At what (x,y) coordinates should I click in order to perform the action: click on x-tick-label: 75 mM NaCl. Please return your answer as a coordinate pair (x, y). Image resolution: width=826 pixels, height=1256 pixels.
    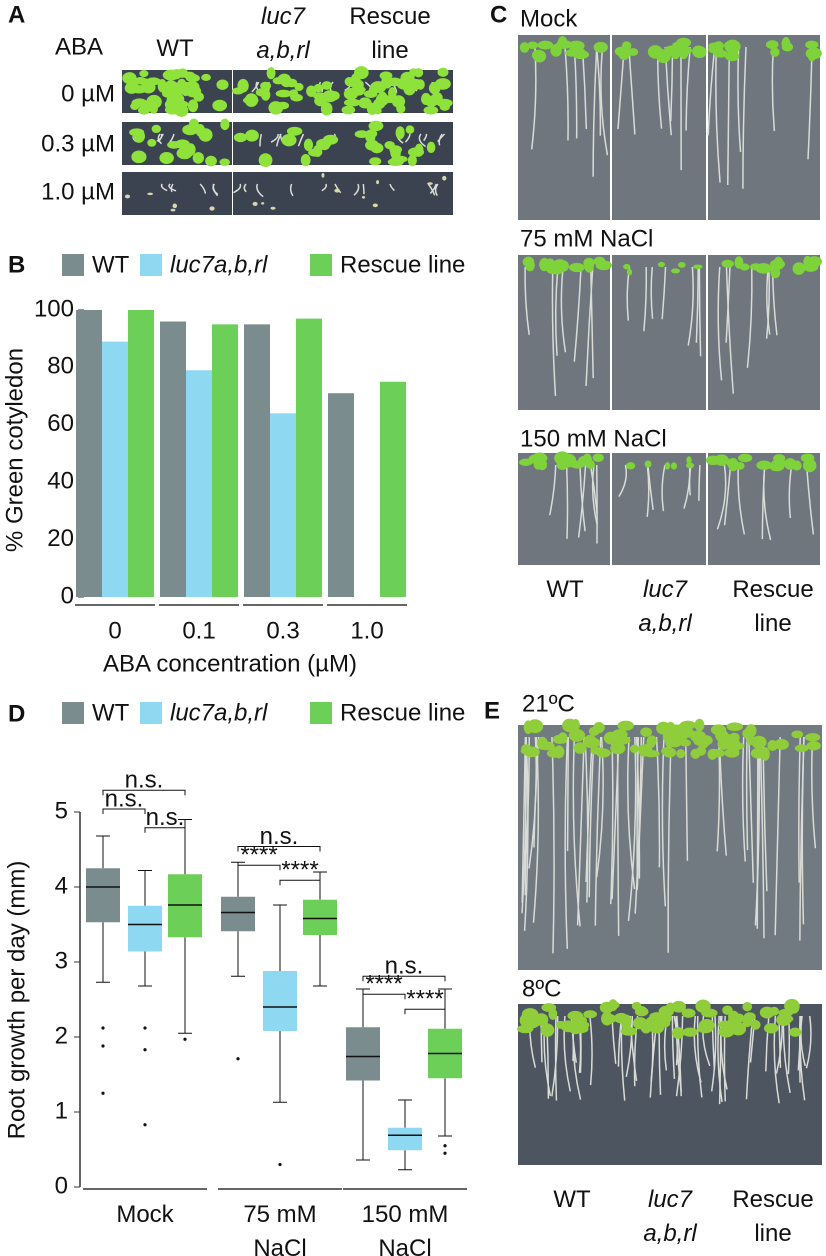
    Looking at the image, I should click on (280, 1228).